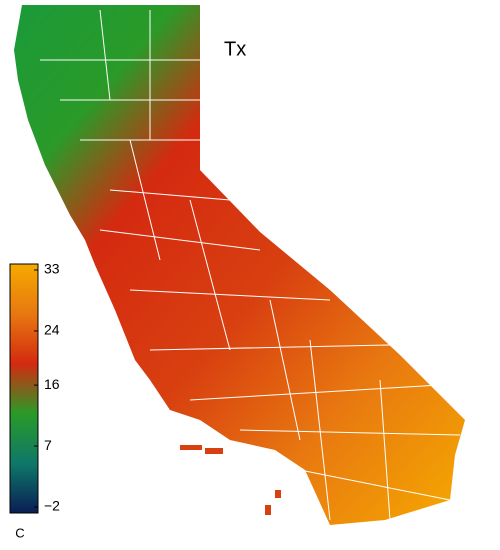 This screenshot has height=550, width=500. I want to click on colorbar-tick-label: 33, so click(52, 269).